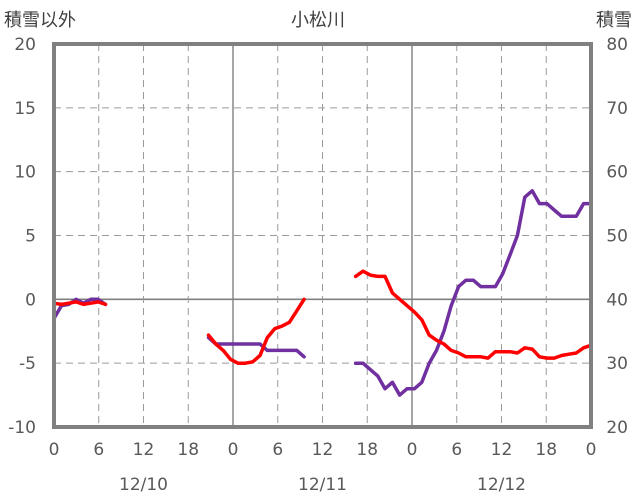 The image size is (636, 501). What do you see at coordinates (143, 485) in the screenshot?
I see `date-label: 12/10` at bounding box center [143, 485].